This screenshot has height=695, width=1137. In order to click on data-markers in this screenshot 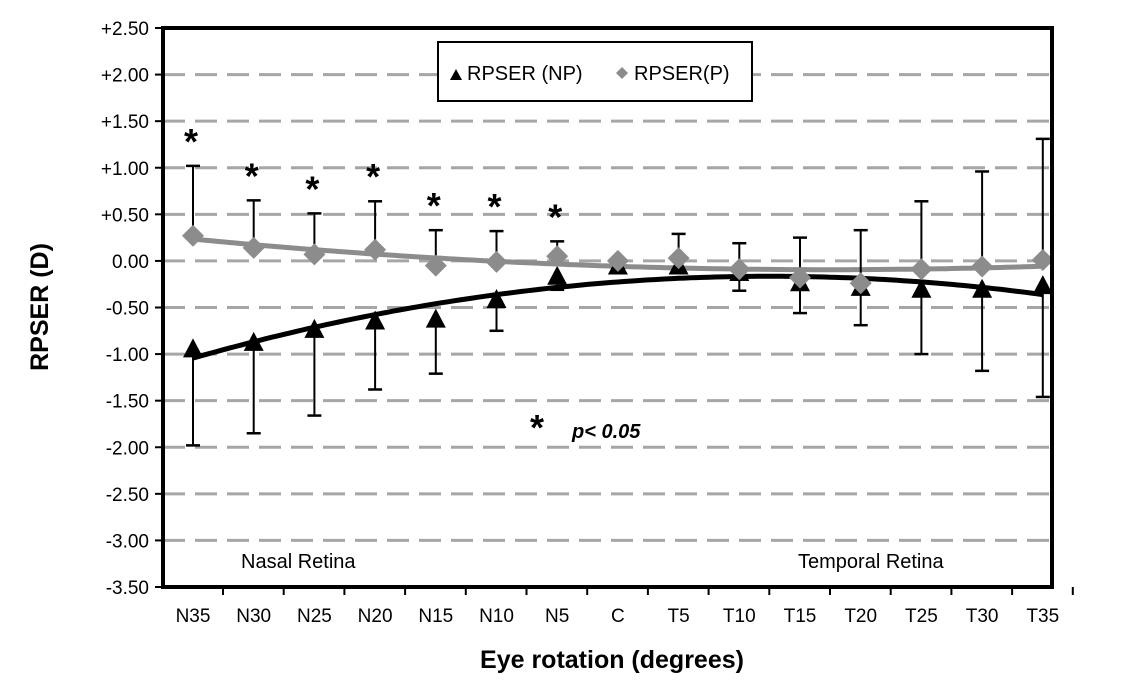, I will do `click(618, 291)`.